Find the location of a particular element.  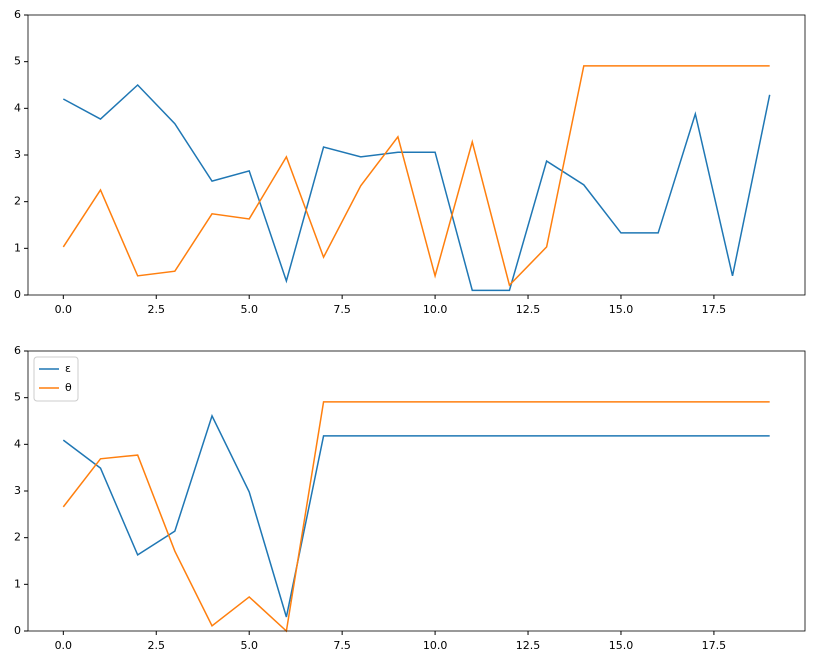

legend-label: θ is located at coordinates (68, 387).